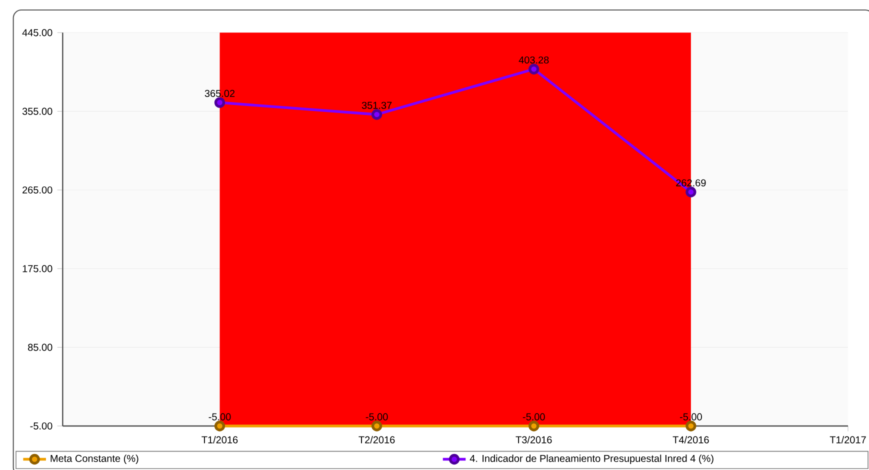  Describe the element at coordinates (534, 440) in the screenshot. I see `x-tick-label: T3/2016` at that location.